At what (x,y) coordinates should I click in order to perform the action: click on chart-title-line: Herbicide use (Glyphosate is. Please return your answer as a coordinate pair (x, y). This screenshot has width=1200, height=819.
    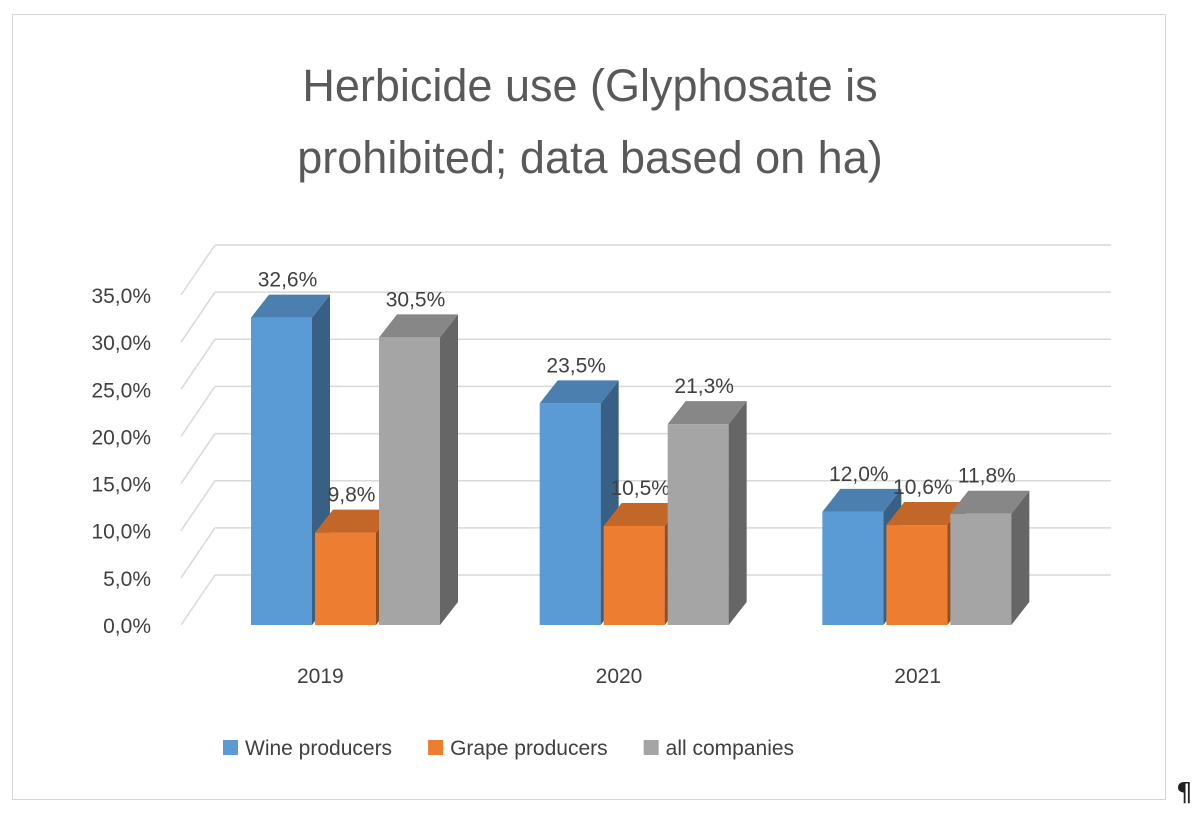
    Looking at the image, I should click on (589, 85).